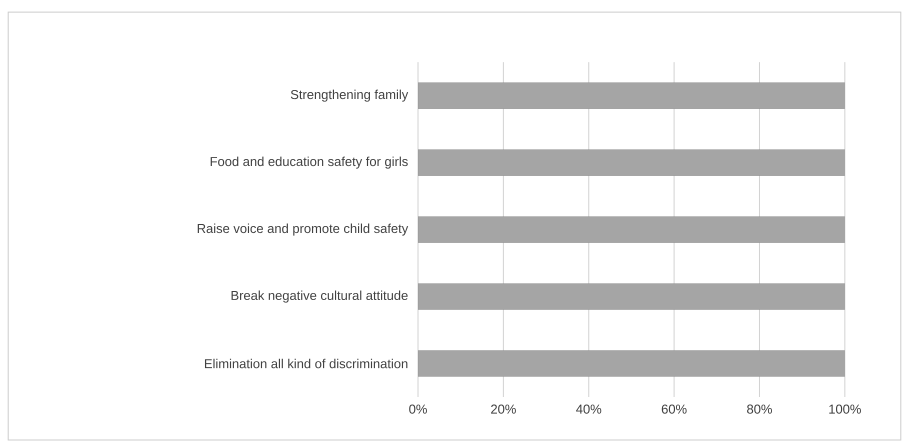  Describe the element at coordinates (303, 229) in the screenshot. I see `y-tick-label: Raise voice and promote child safety` at that location.